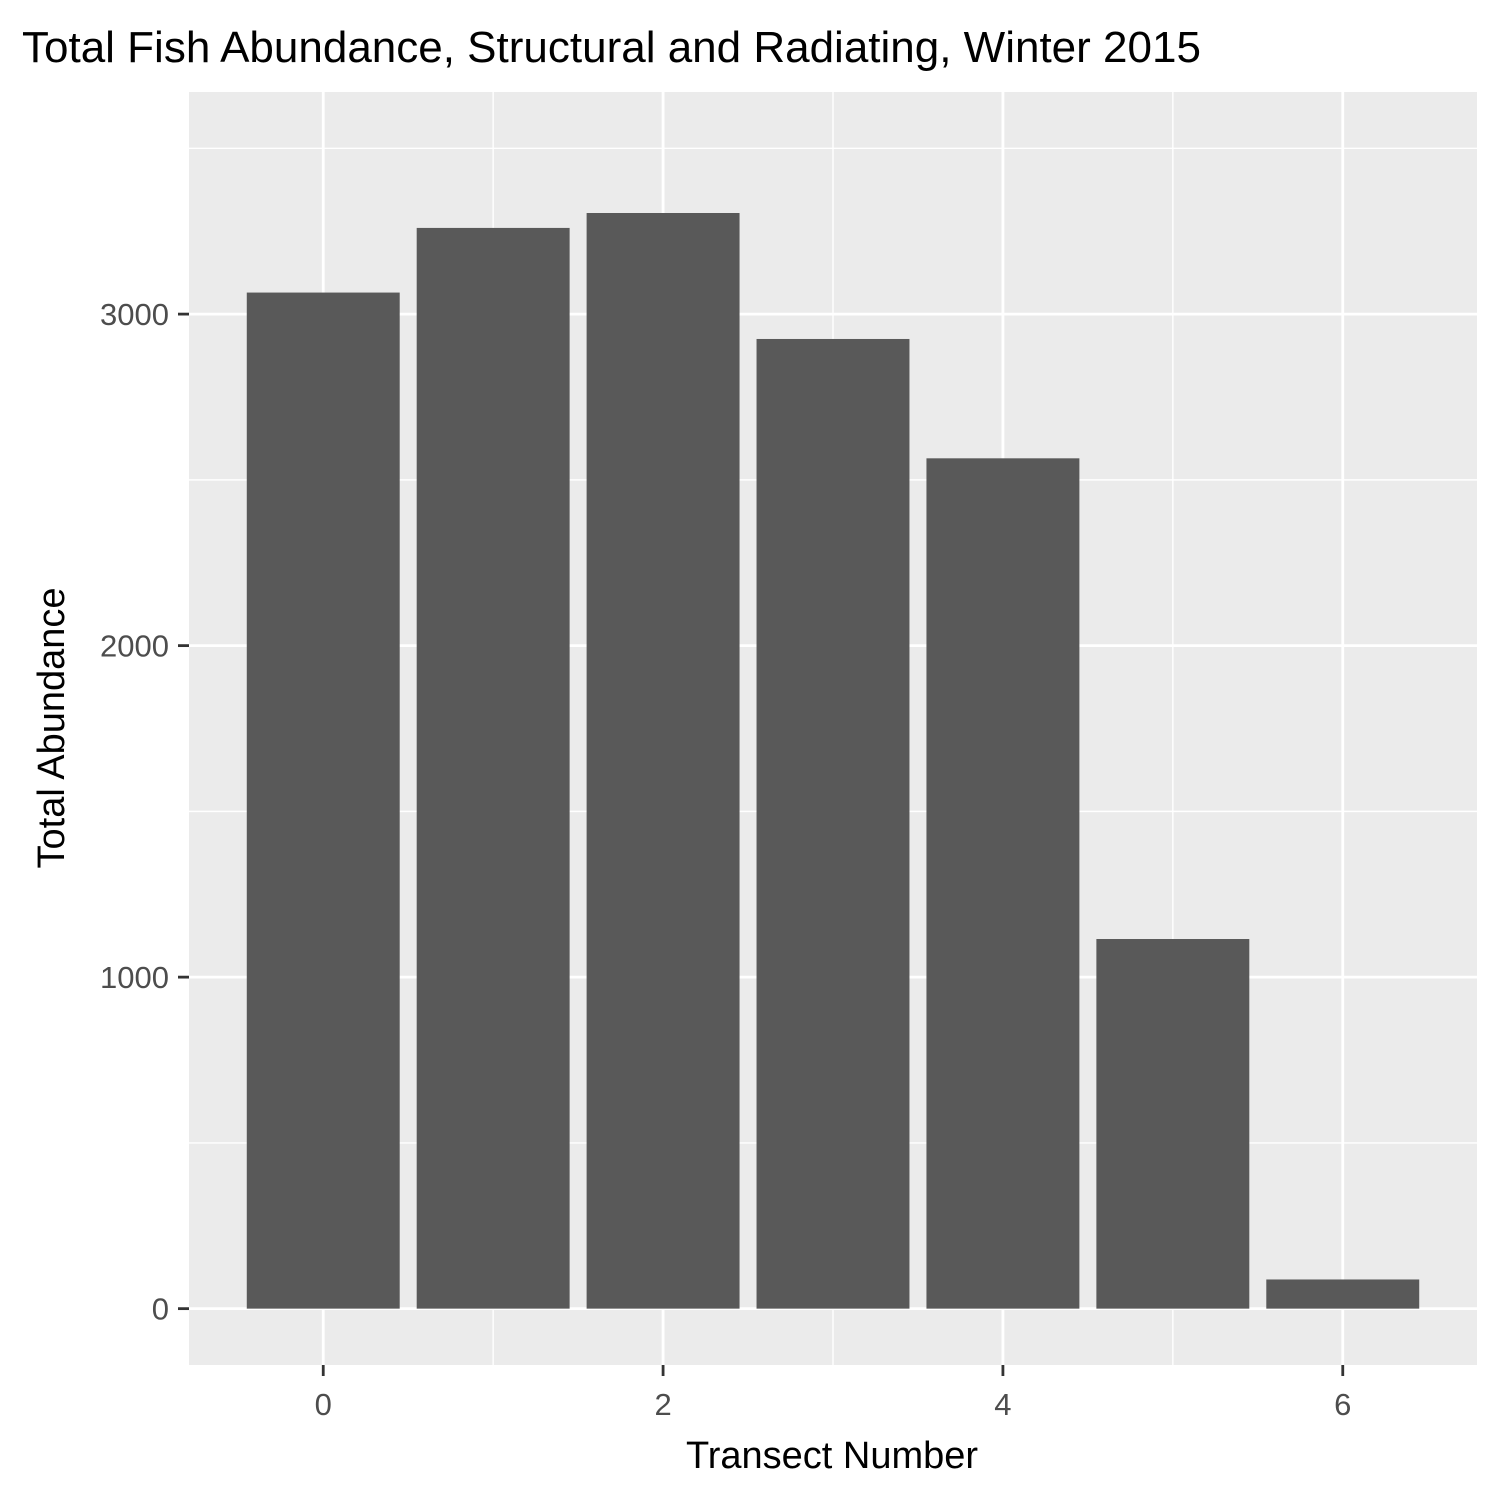 The width and height of the screenshot is (1500, 1500). What do you see at coordinates (662, 1404) in the screenshot?
I see `x-tick-label: 2` at bounding box center [662, 1404].